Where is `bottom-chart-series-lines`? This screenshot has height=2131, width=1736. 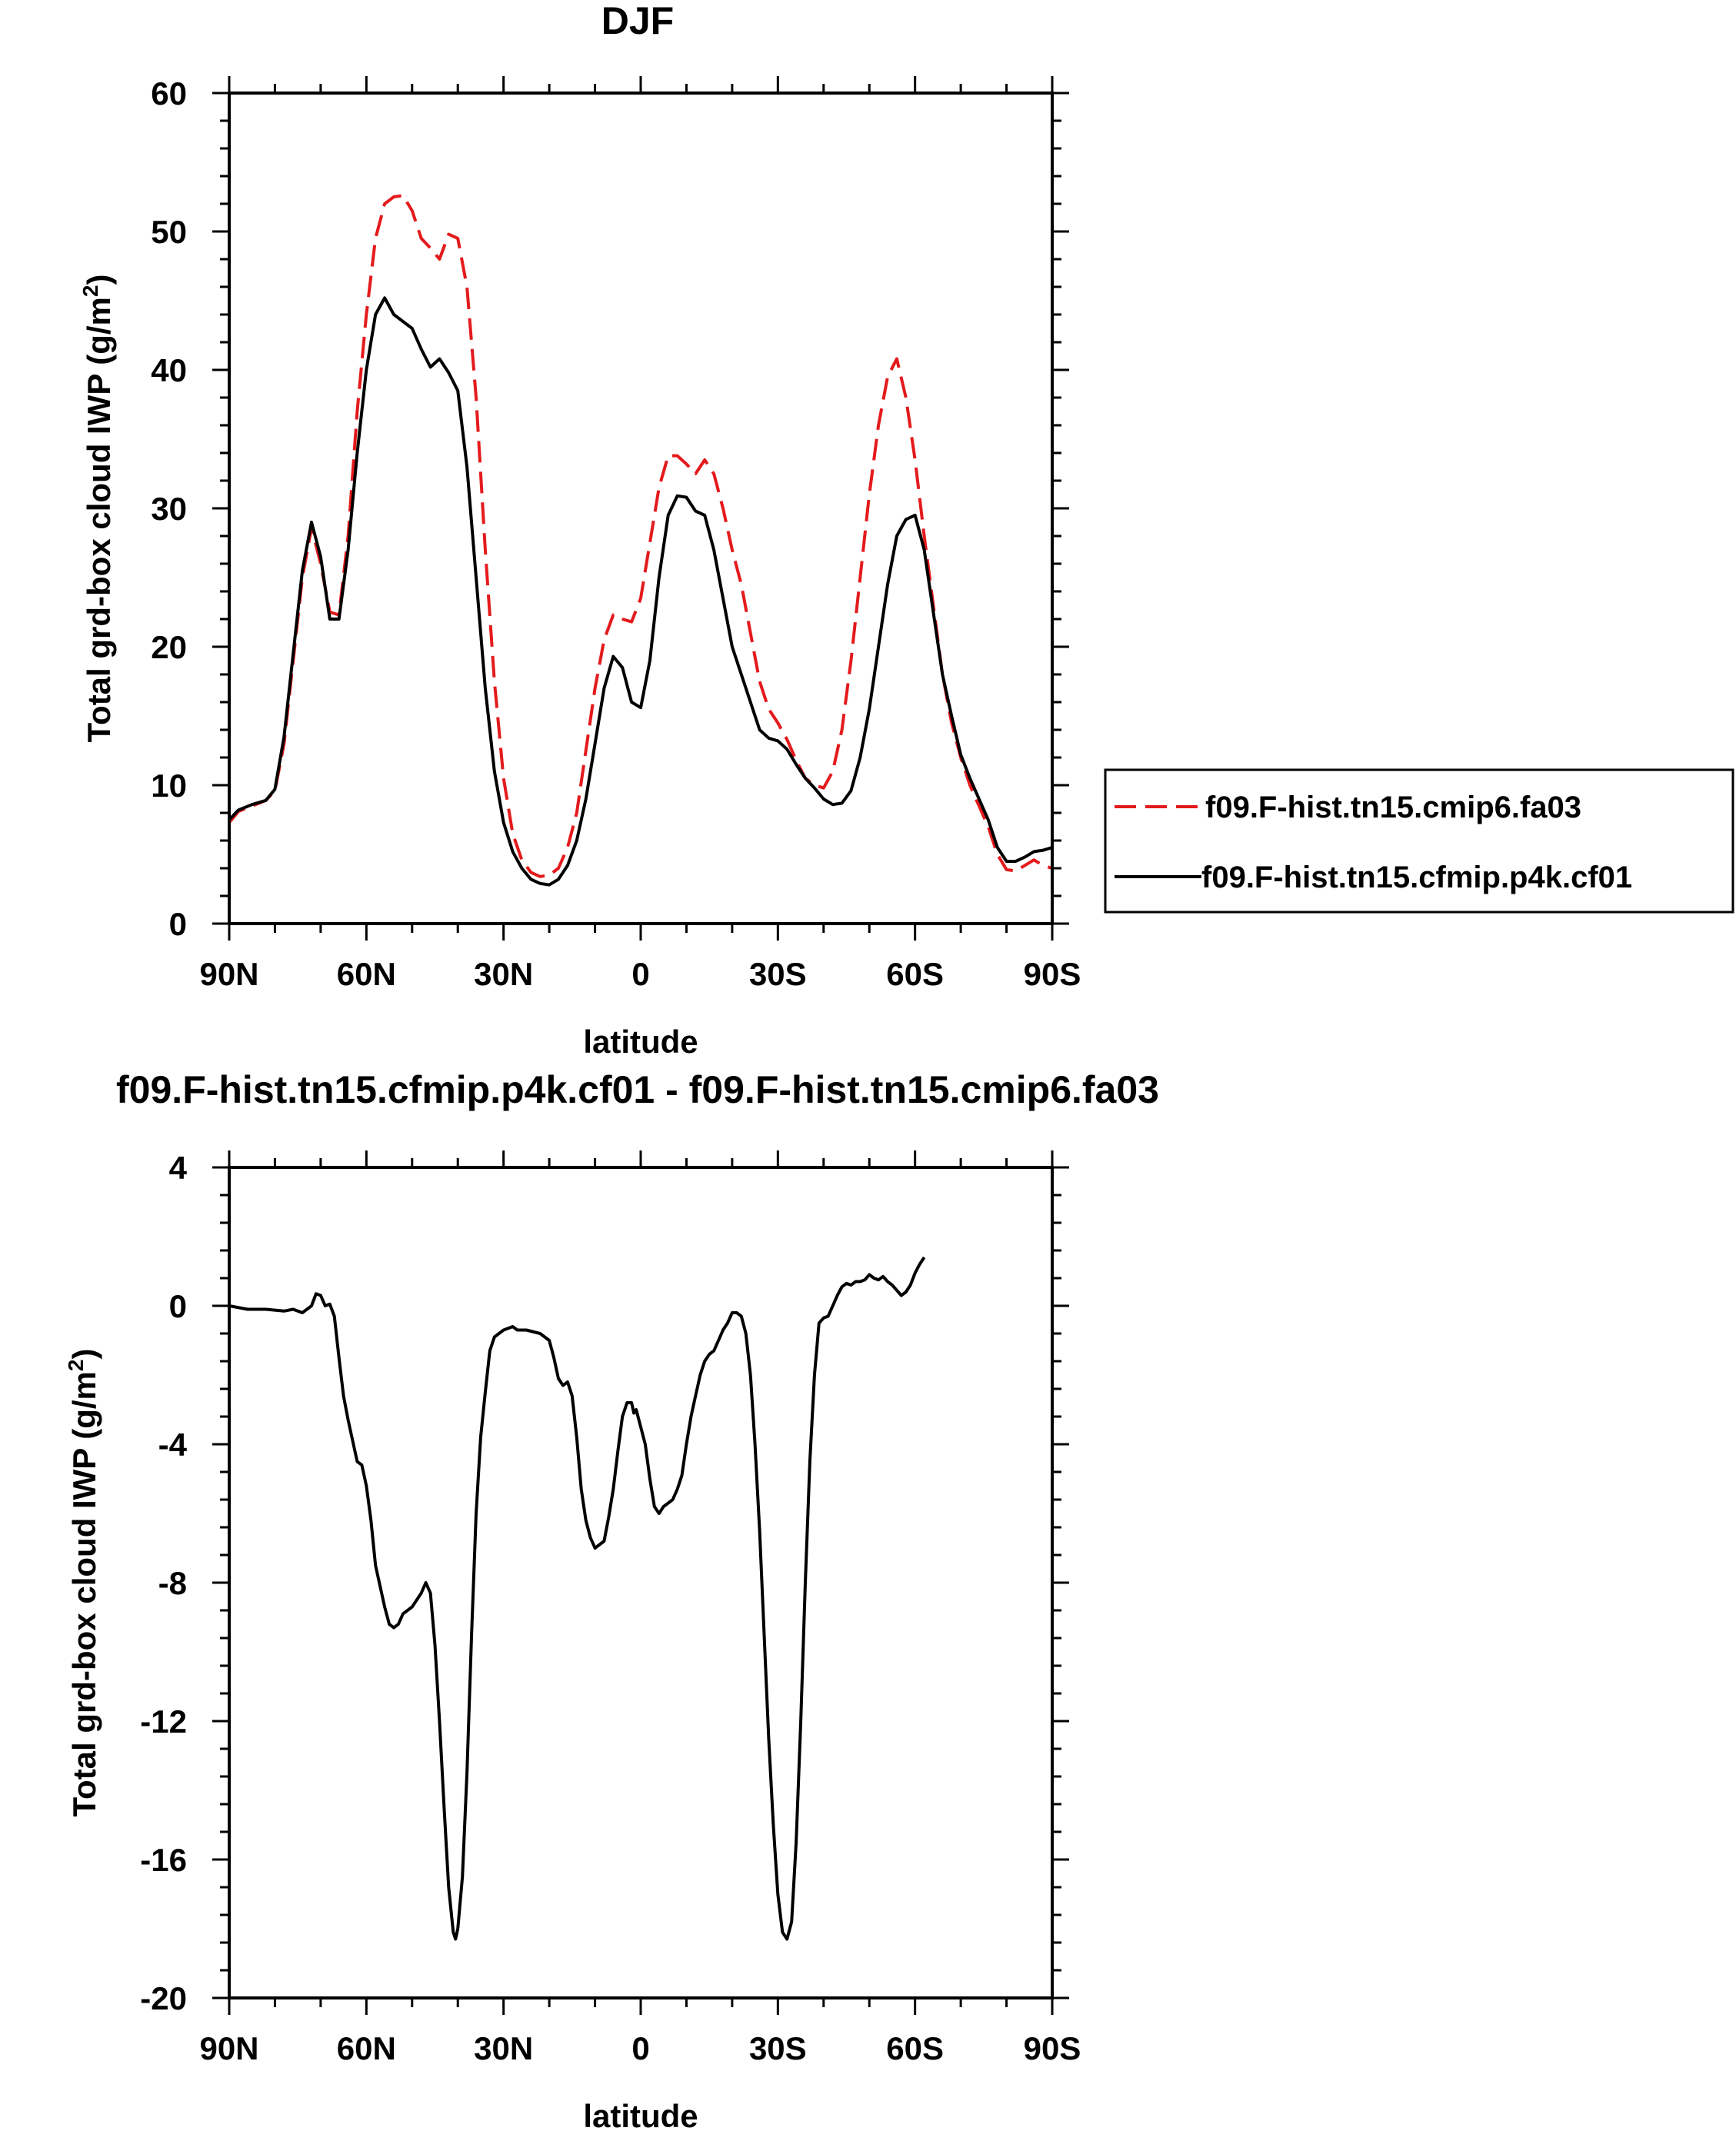
bottom-chart-series-lines is located at coordinates (577, 1598).